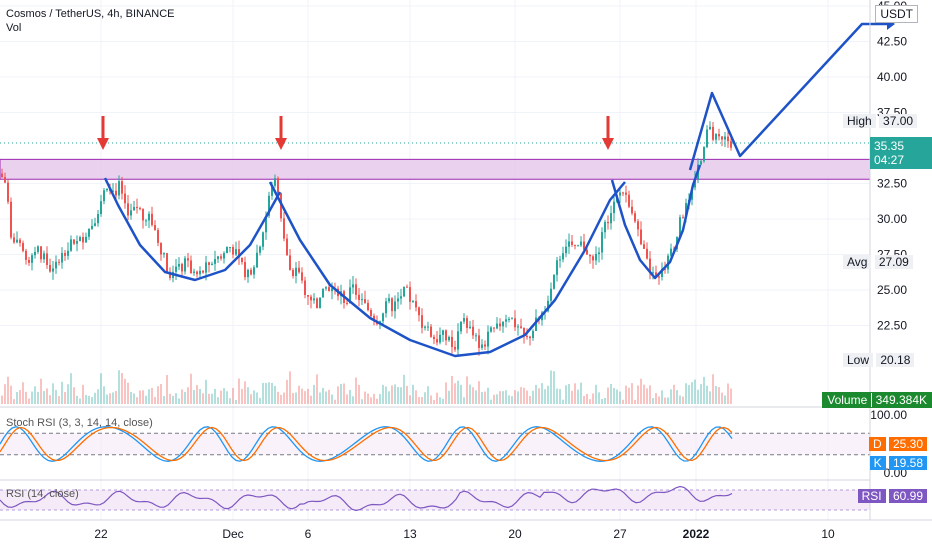 This screenshot has height=550, width=932. Describe the element at coordinates (696, 534) in the screenshot. I see `x-tick-label: 2022` at that location.